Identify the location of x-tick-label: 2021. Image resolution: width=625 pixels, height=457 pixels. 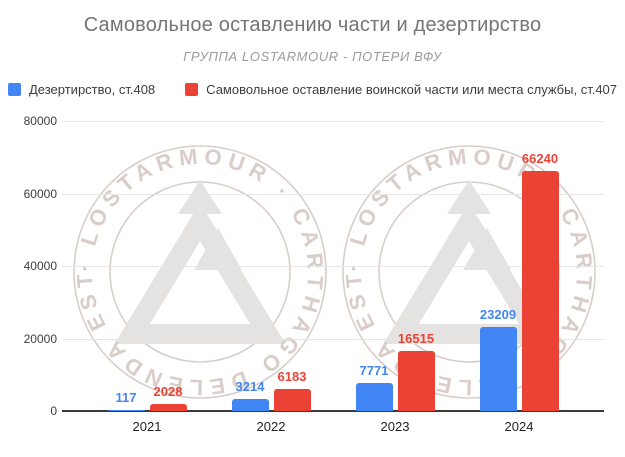
(147, 426).